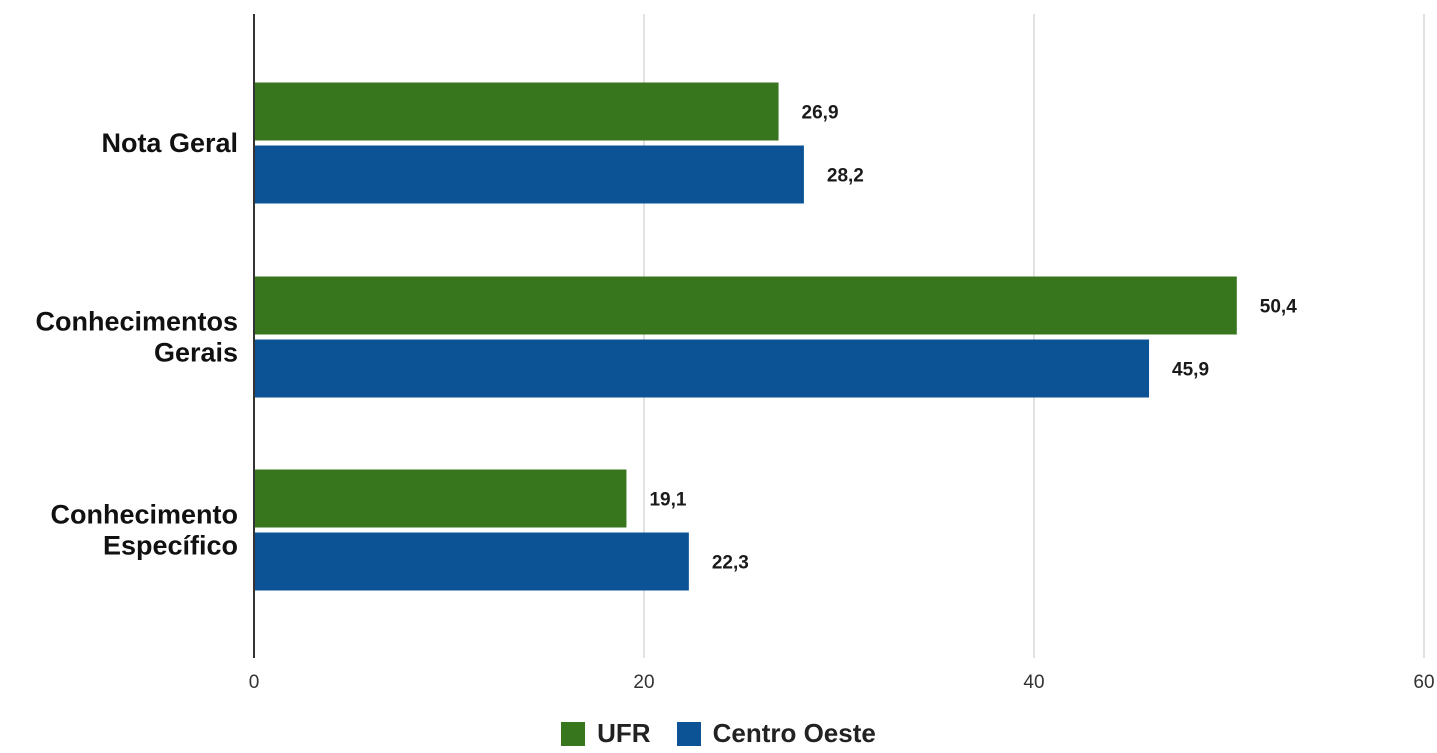 This screenshot has width=1437, height=753. Describe the element at coordinates (845, 176) in the screenshot. I see `data-label: 28,2` at that location.